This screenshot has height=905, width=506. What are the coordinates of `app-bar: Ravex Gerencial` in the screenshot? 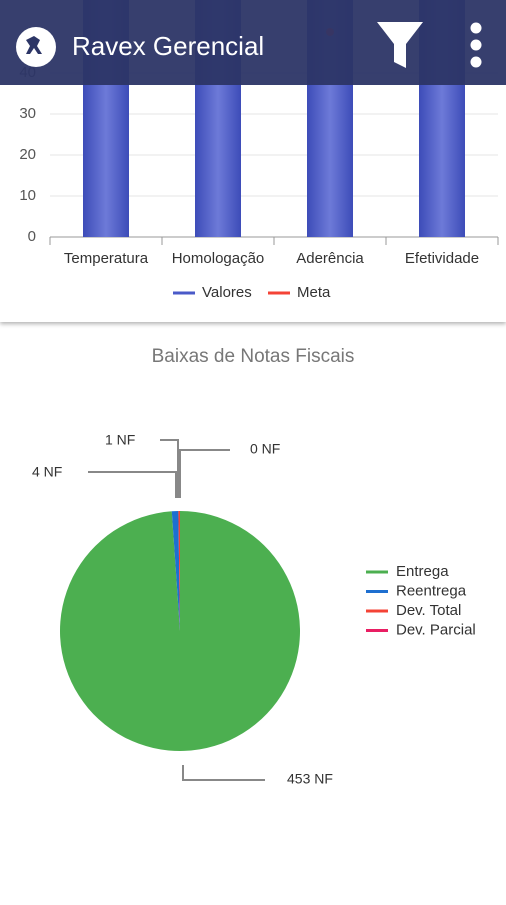 It's located at (253, 42).